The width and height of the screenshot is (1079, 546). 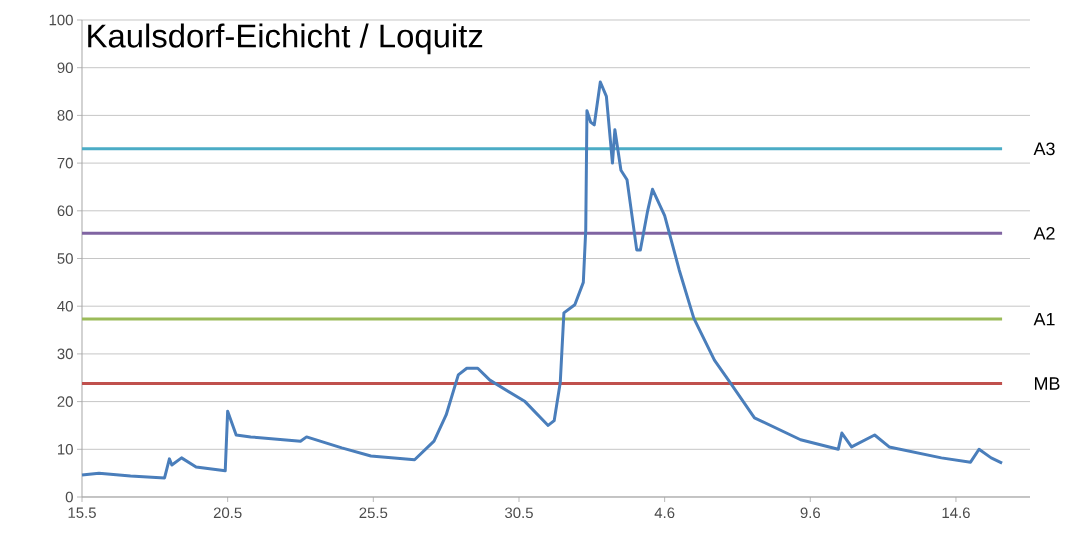 What do you see at coordinates (65, 449) in the screenshot?
I see `y-tick-label: 10` at bounding box center [65, 449].